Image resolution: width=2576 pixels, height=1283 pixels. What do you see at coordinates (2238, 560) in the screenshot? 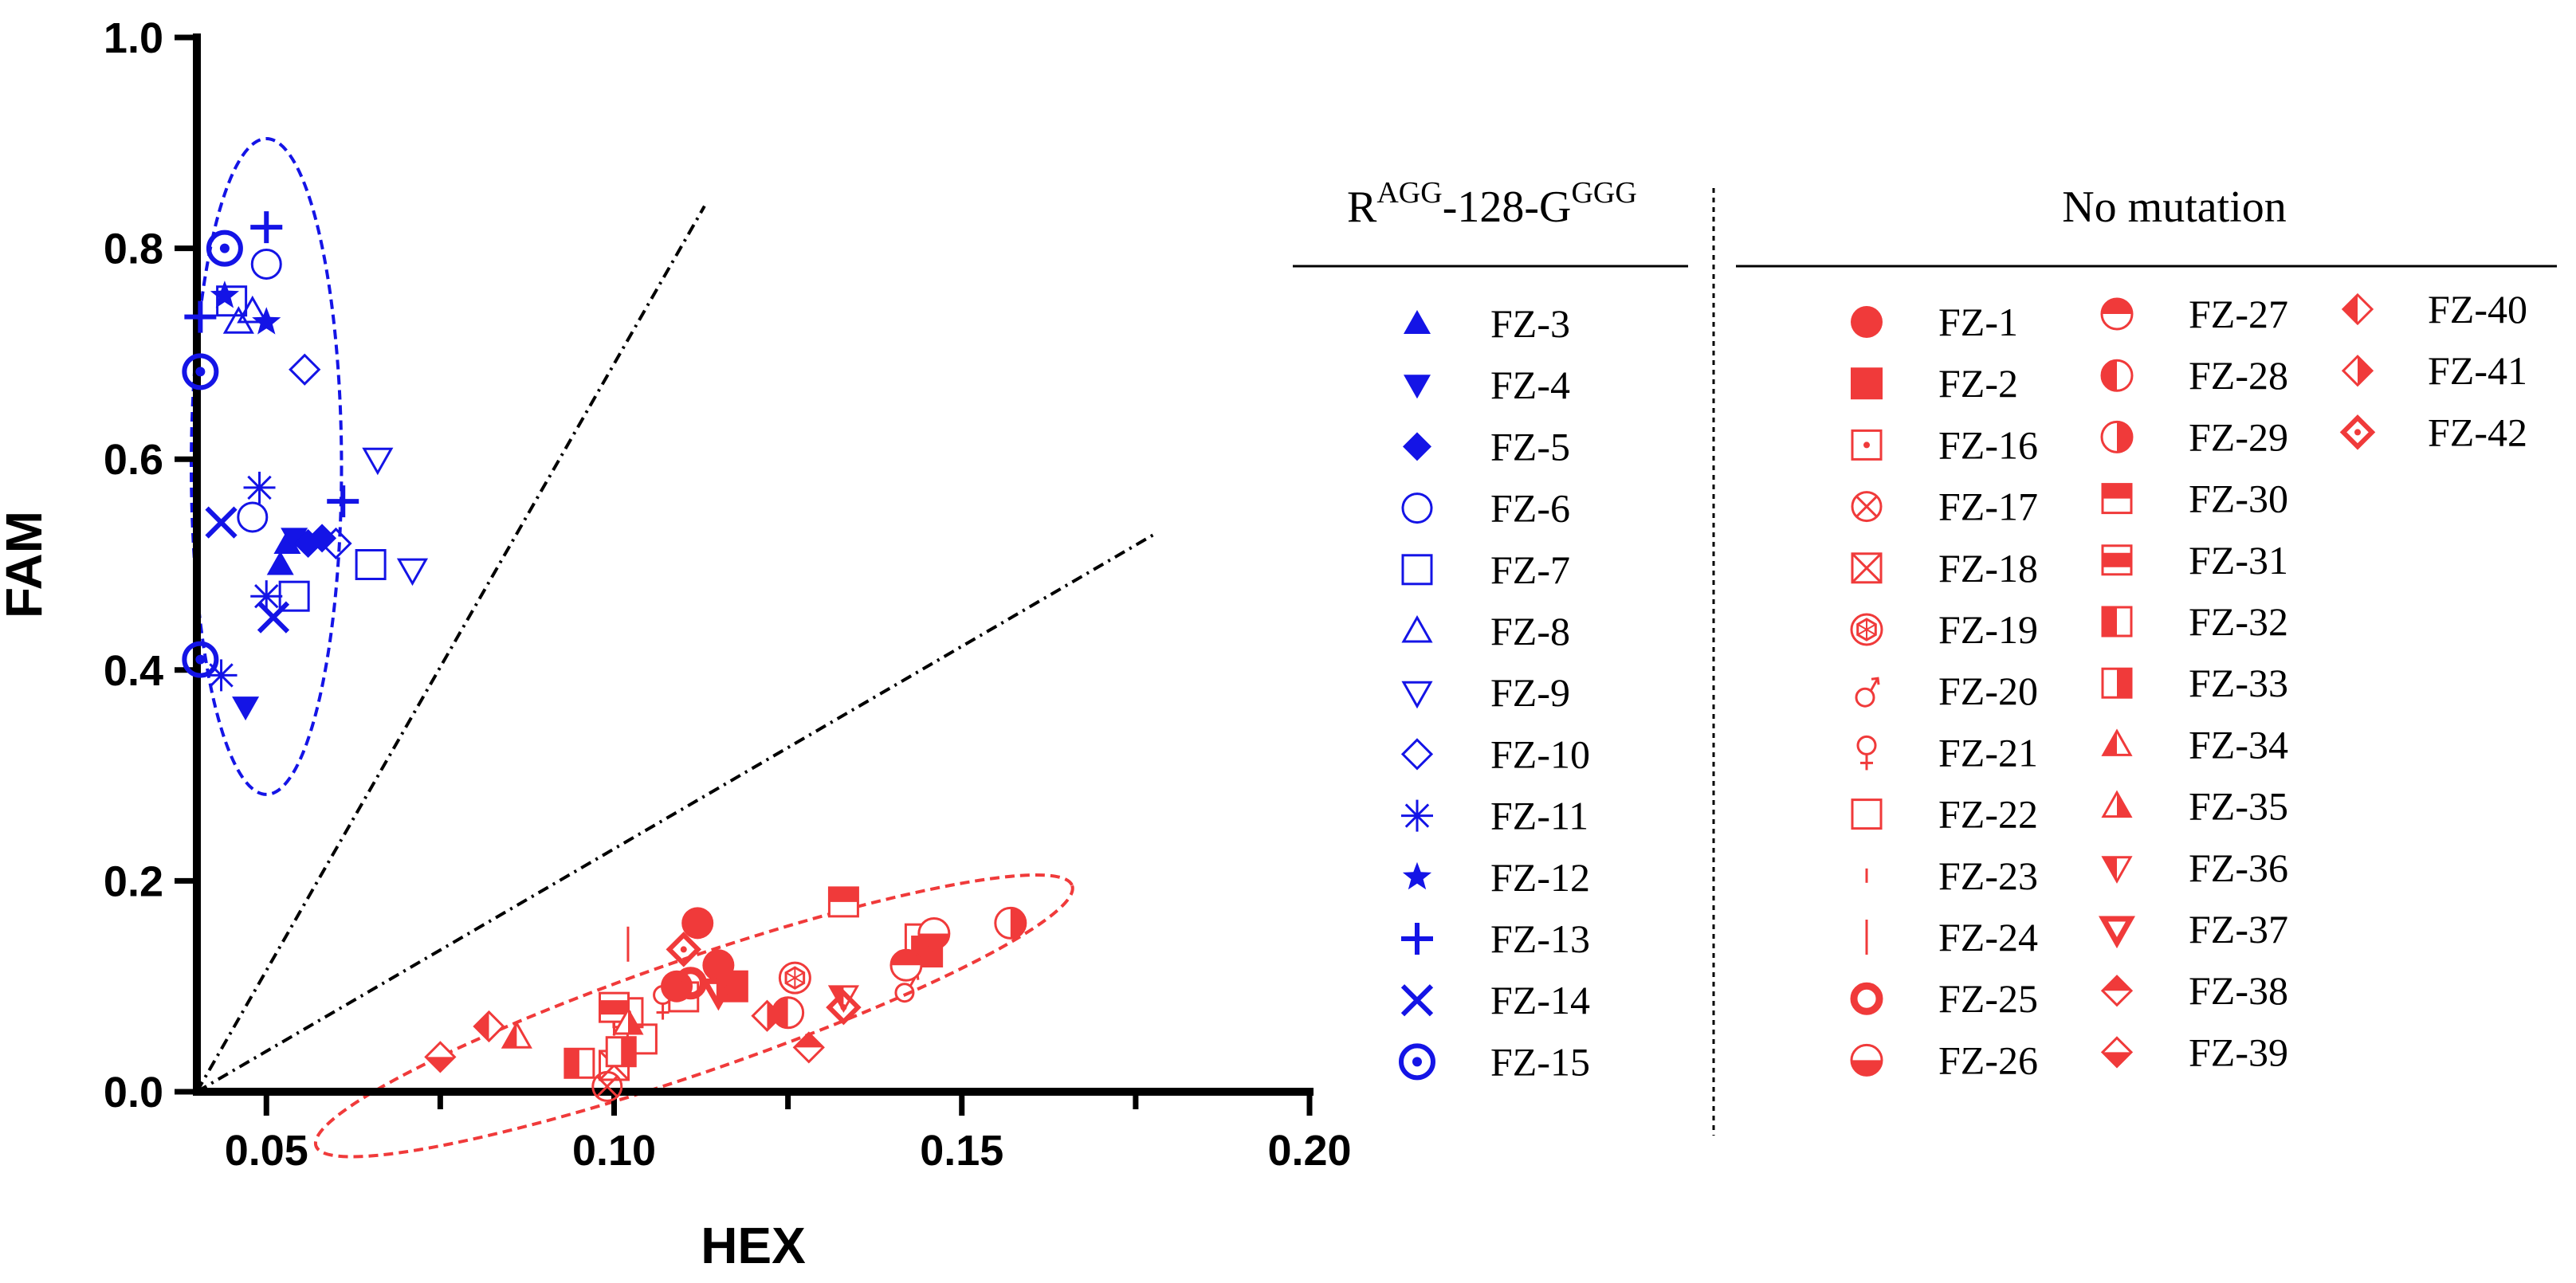
I see `legend-label-fz-31: FZ-31` at bounding box center [2238, 560].